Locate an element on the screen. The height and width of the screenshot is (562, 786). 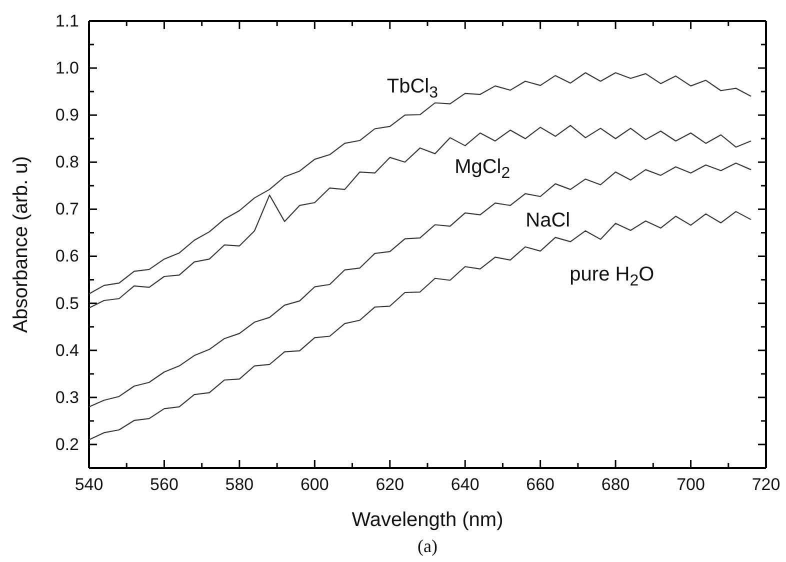
y-tick-label: 0.4 is located at coordinates (67, 350).